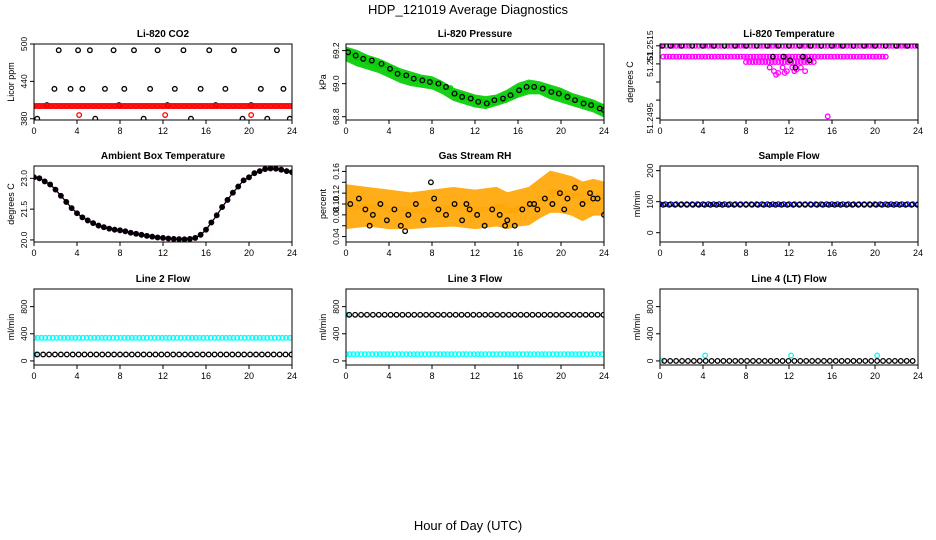 Image resolution: width=936 pixels, height=540 pixels. What do you see at coordinates (323, 203) in the screenshot?
I see `y-axis-label: percent` at bounding box center [323, 203].